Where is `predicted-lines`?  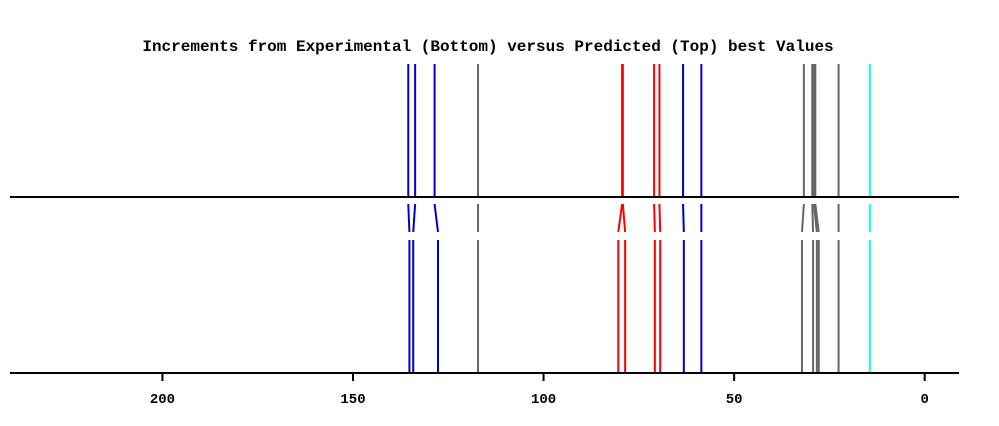 predicted-lines is located at coordinates (639, 130).